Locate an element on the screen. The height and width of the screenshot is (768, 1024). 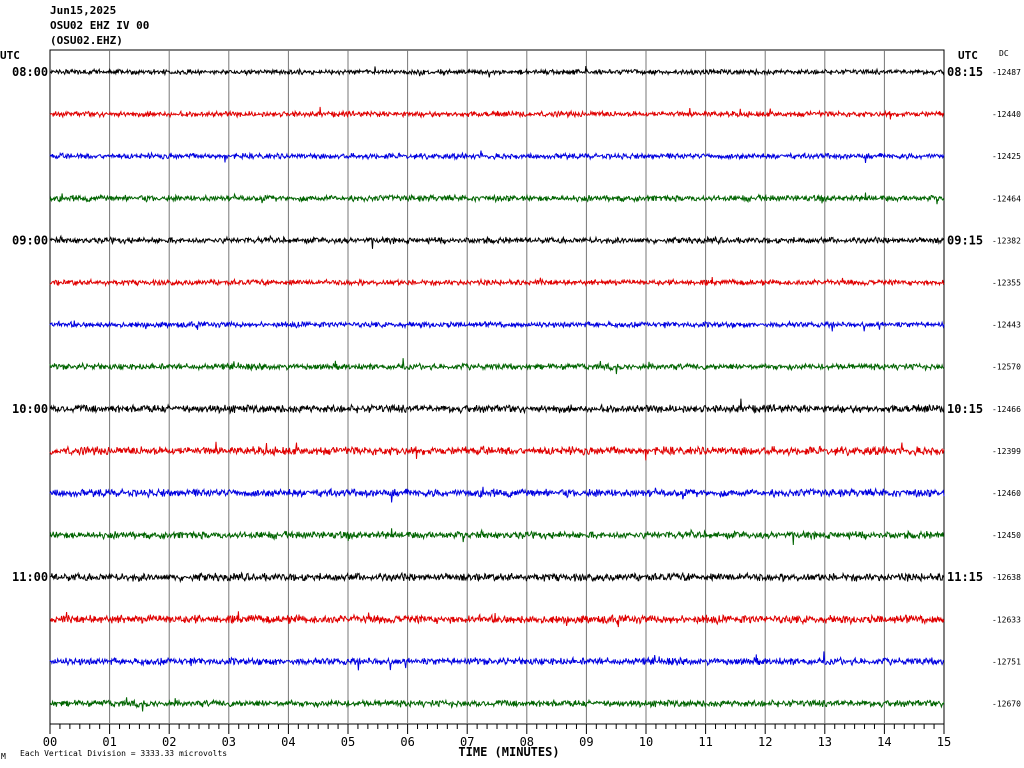
left-hour-label: 09:00 is located at coordinates (30, 240).